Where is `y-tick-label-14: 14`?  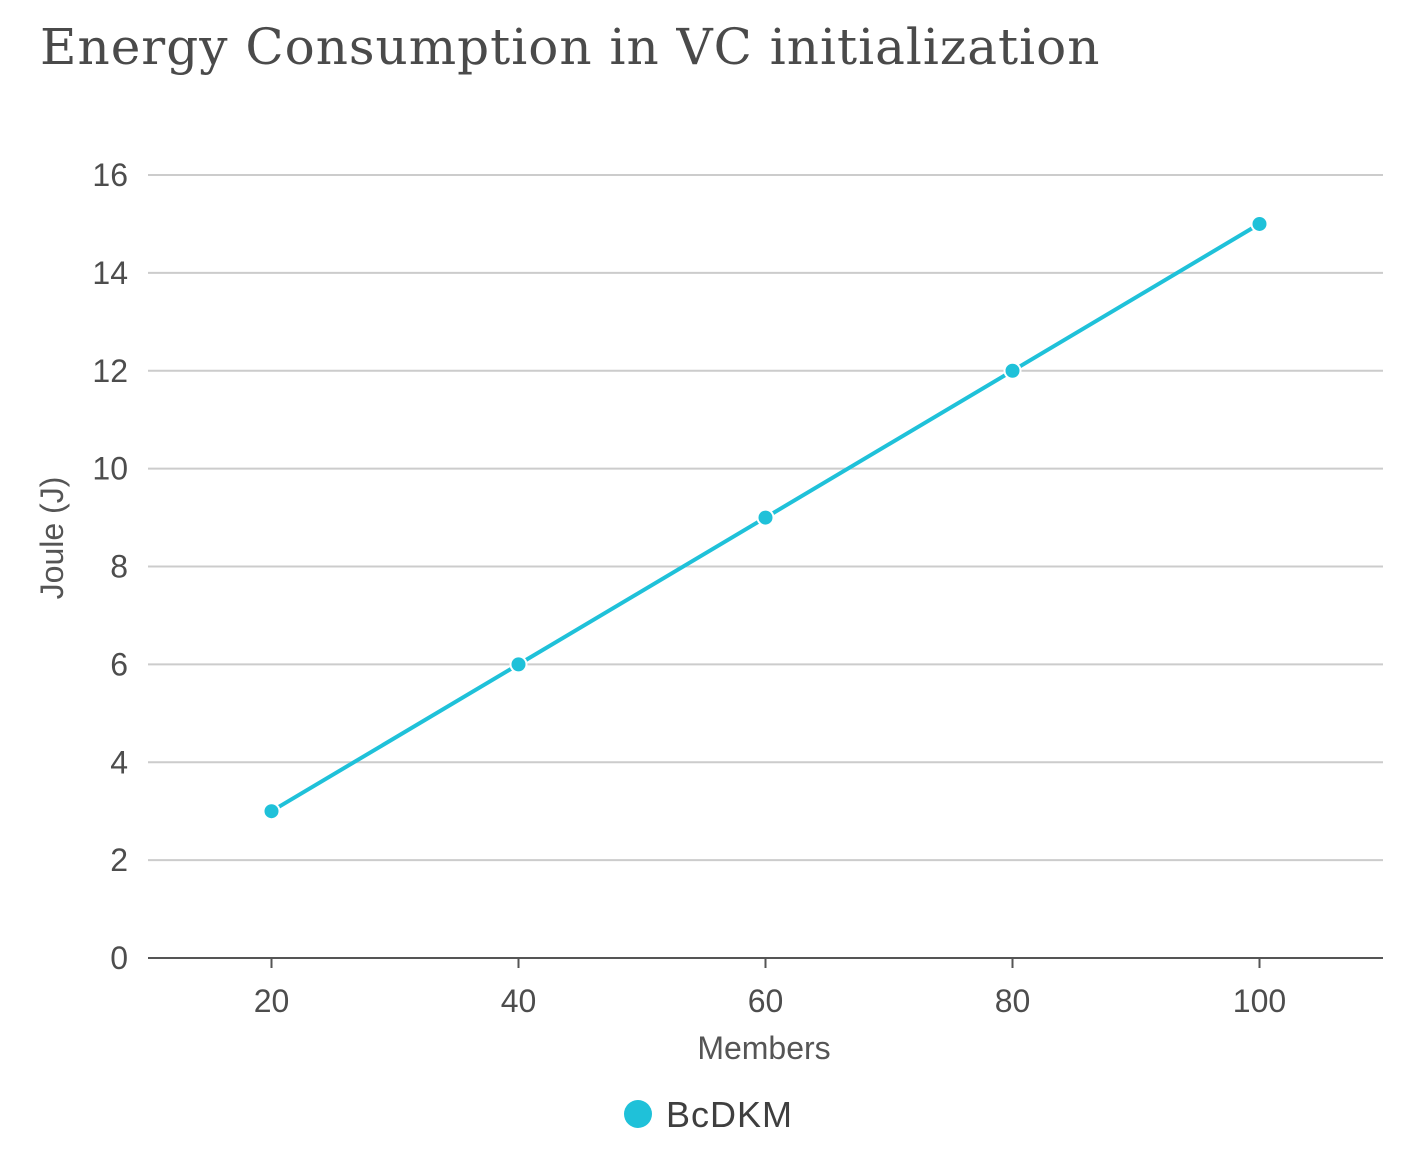 y-tick-label-14: 14 is located at coordinates (110, 273).